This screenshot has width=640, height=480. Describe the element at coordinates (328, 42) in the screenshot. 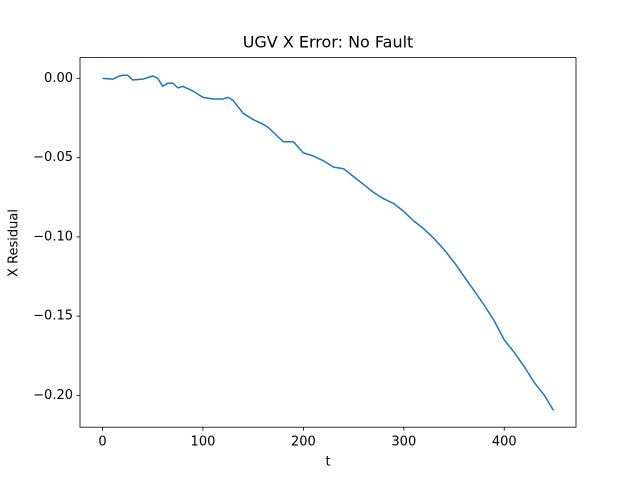

I see `chart-title: UGV X Error: No Fault` at that location.